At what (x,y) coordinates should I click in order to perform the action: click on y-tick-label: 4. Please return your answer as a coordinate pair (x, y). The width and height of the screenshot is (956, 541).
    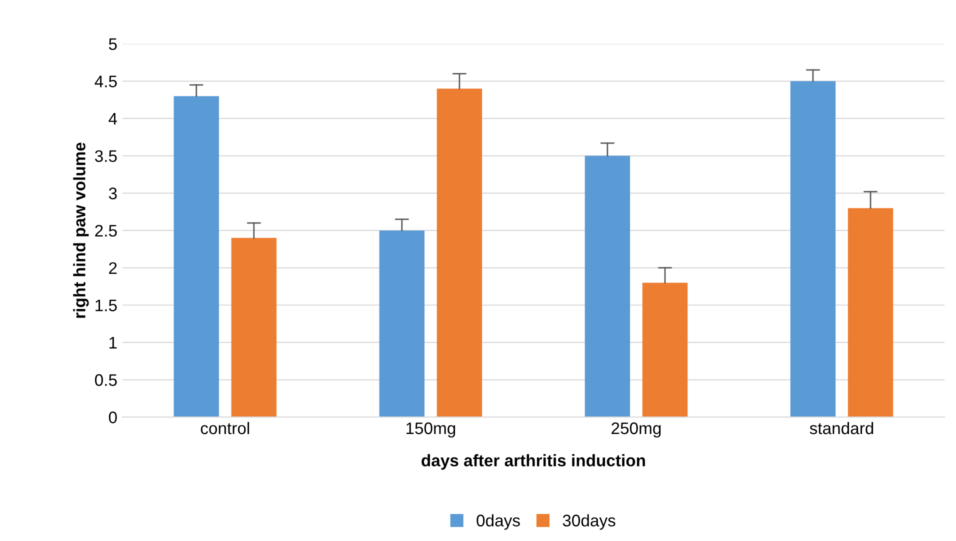
    Looking at the image, I should click on (113, 119).